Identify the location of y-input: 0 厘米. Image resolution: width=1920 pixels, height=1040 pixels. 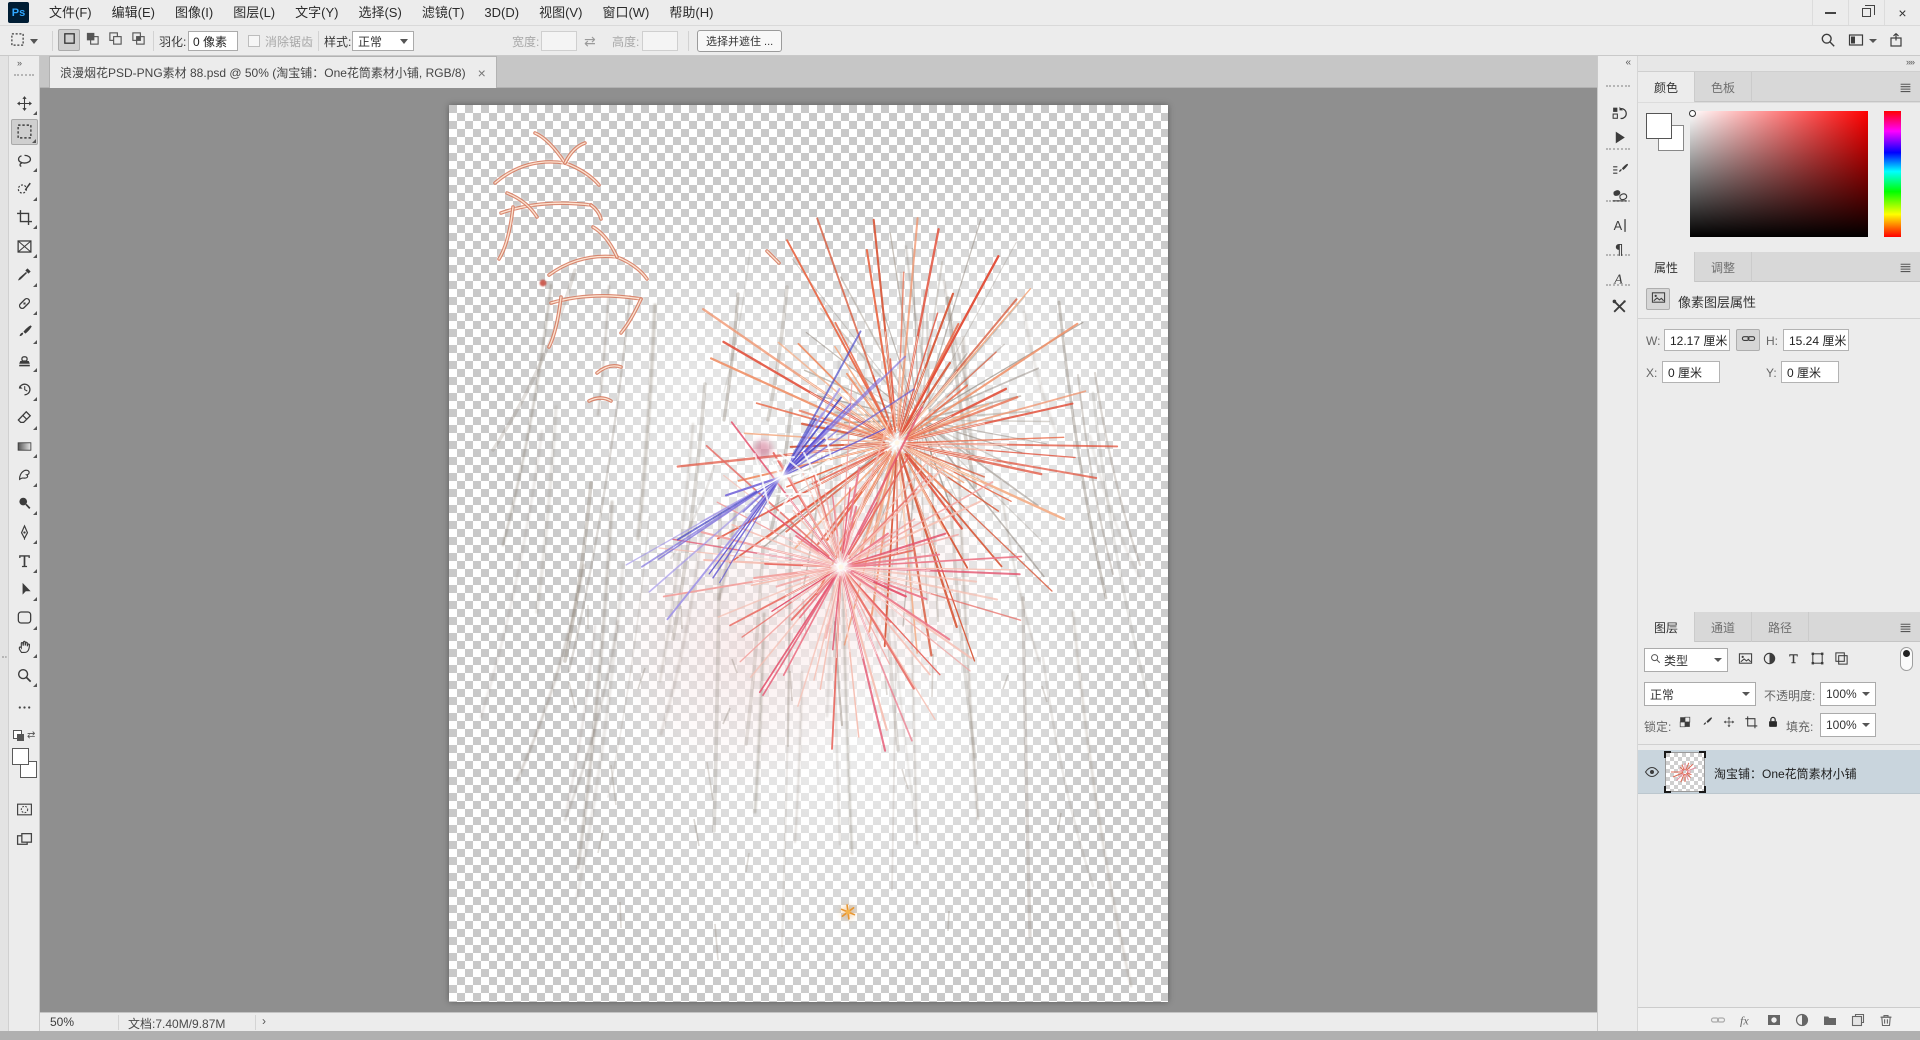
(1810, 372).